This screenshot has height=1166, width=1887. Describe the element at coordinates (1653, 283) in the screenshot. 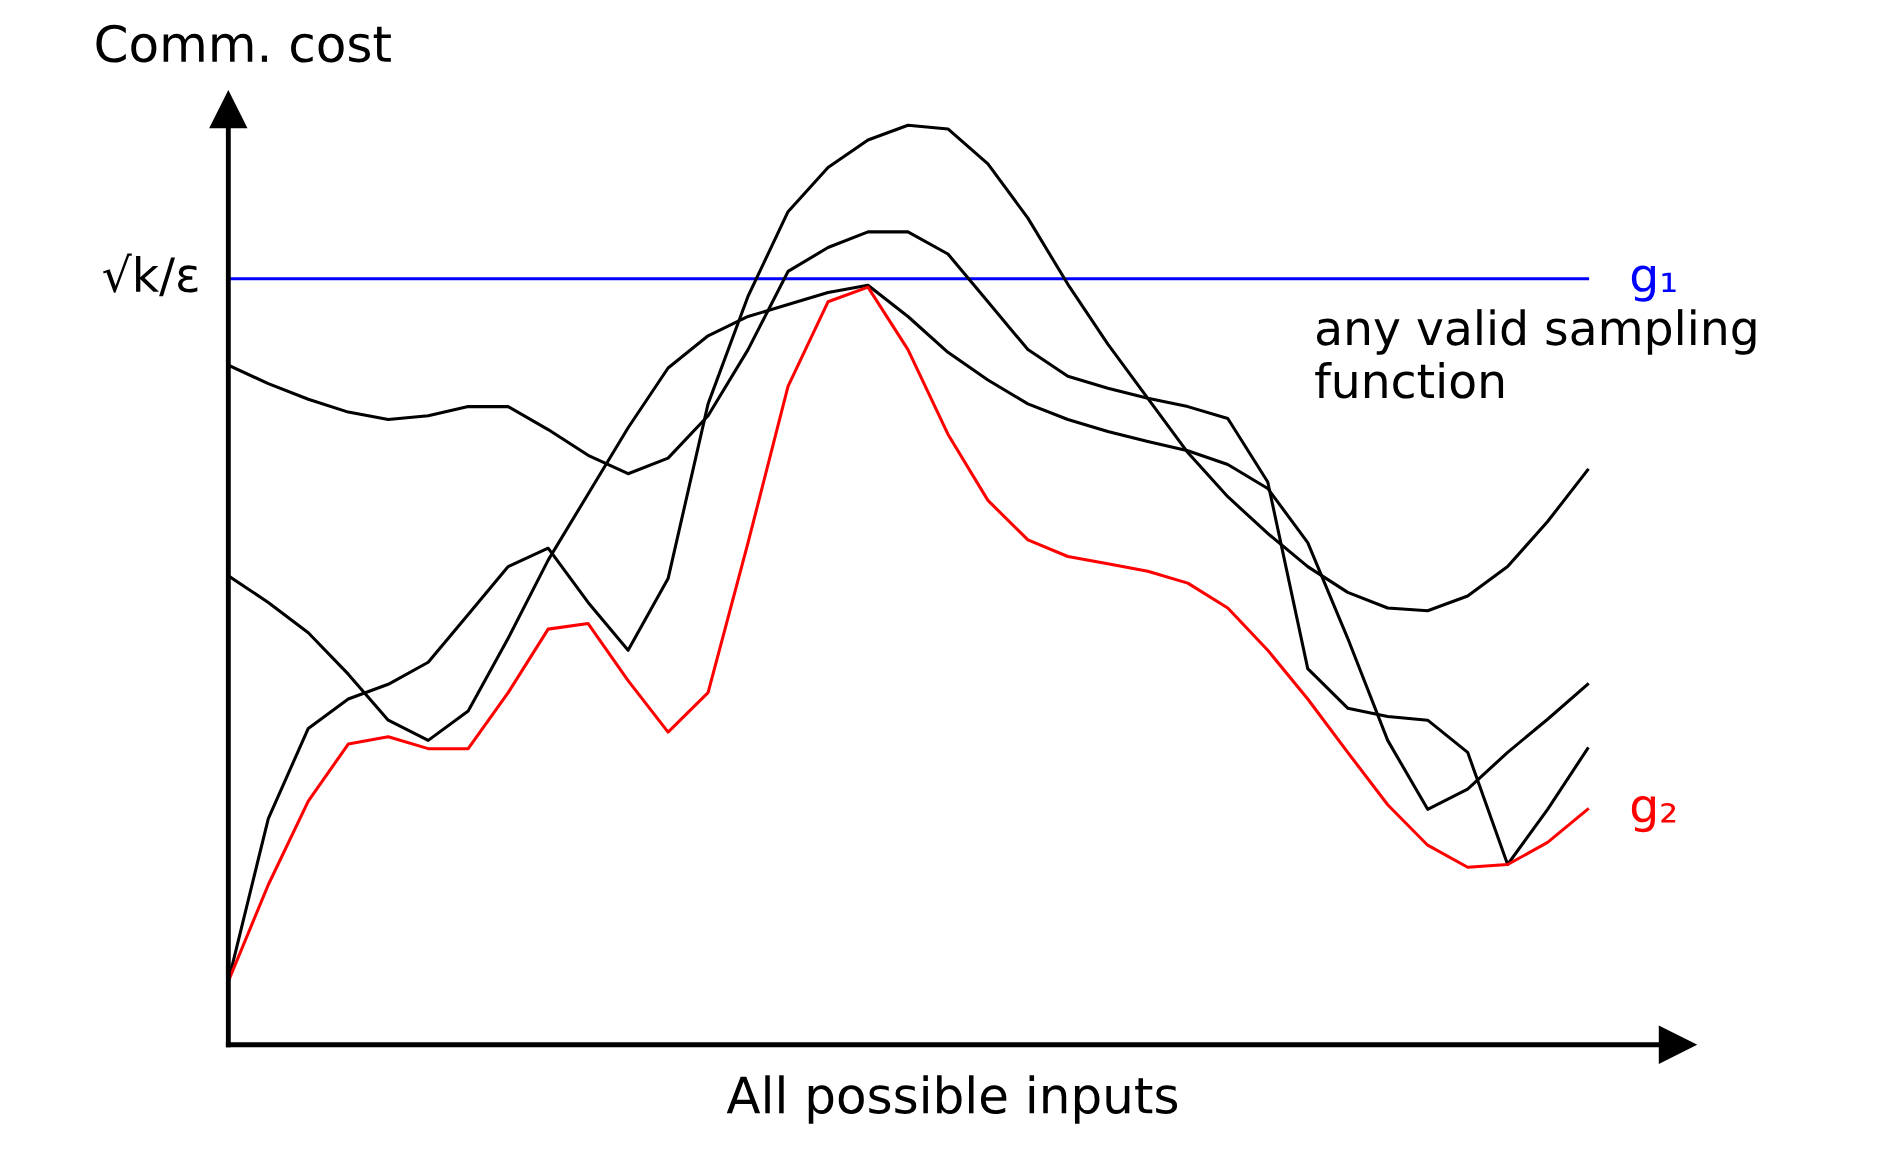

I see `series-label: g₁` at that location.